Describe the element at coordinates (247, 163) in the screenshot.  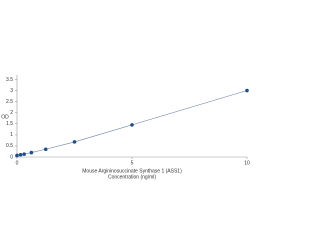
I see `x-tick-label: 10` at that location.